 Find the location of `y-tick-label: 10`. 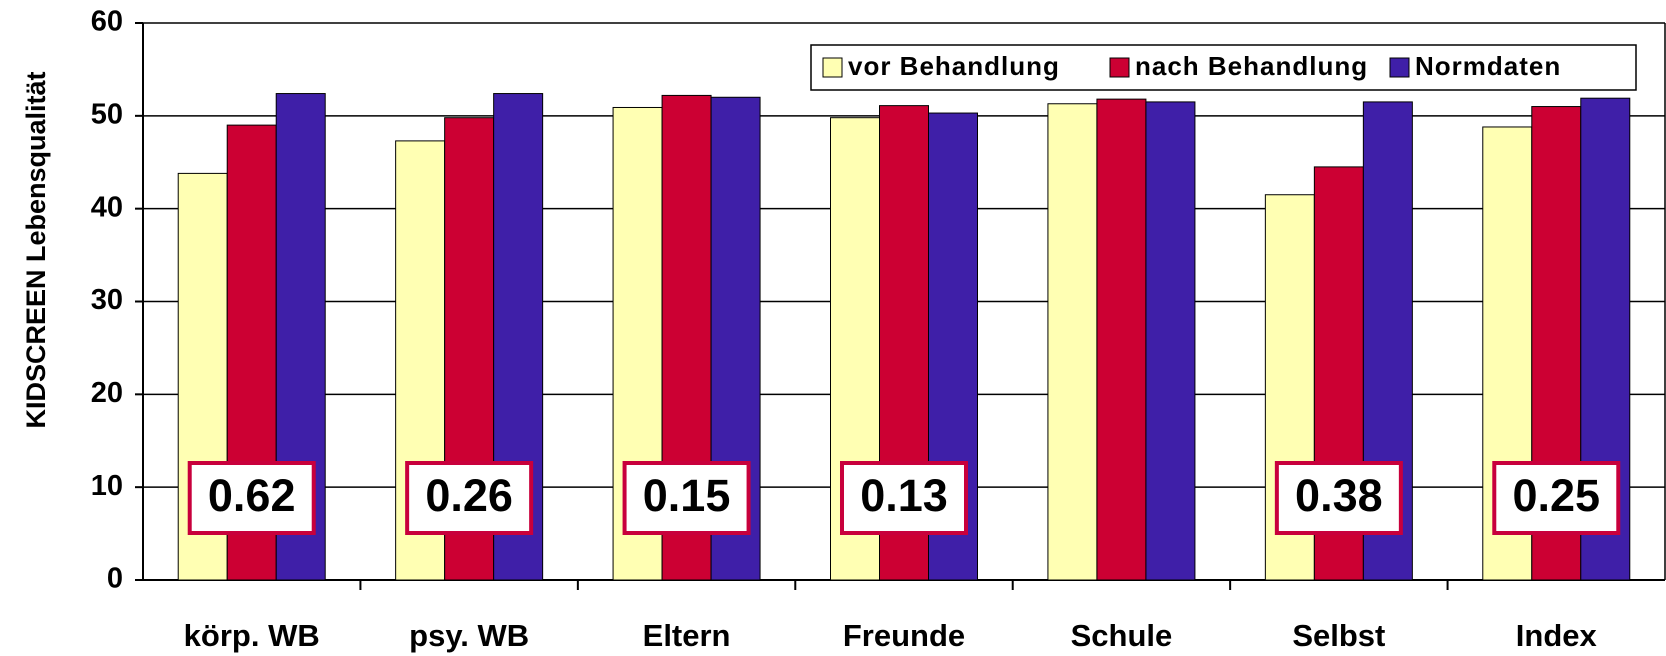

y-tick-label: 10 is located at coordinates (107, 486).